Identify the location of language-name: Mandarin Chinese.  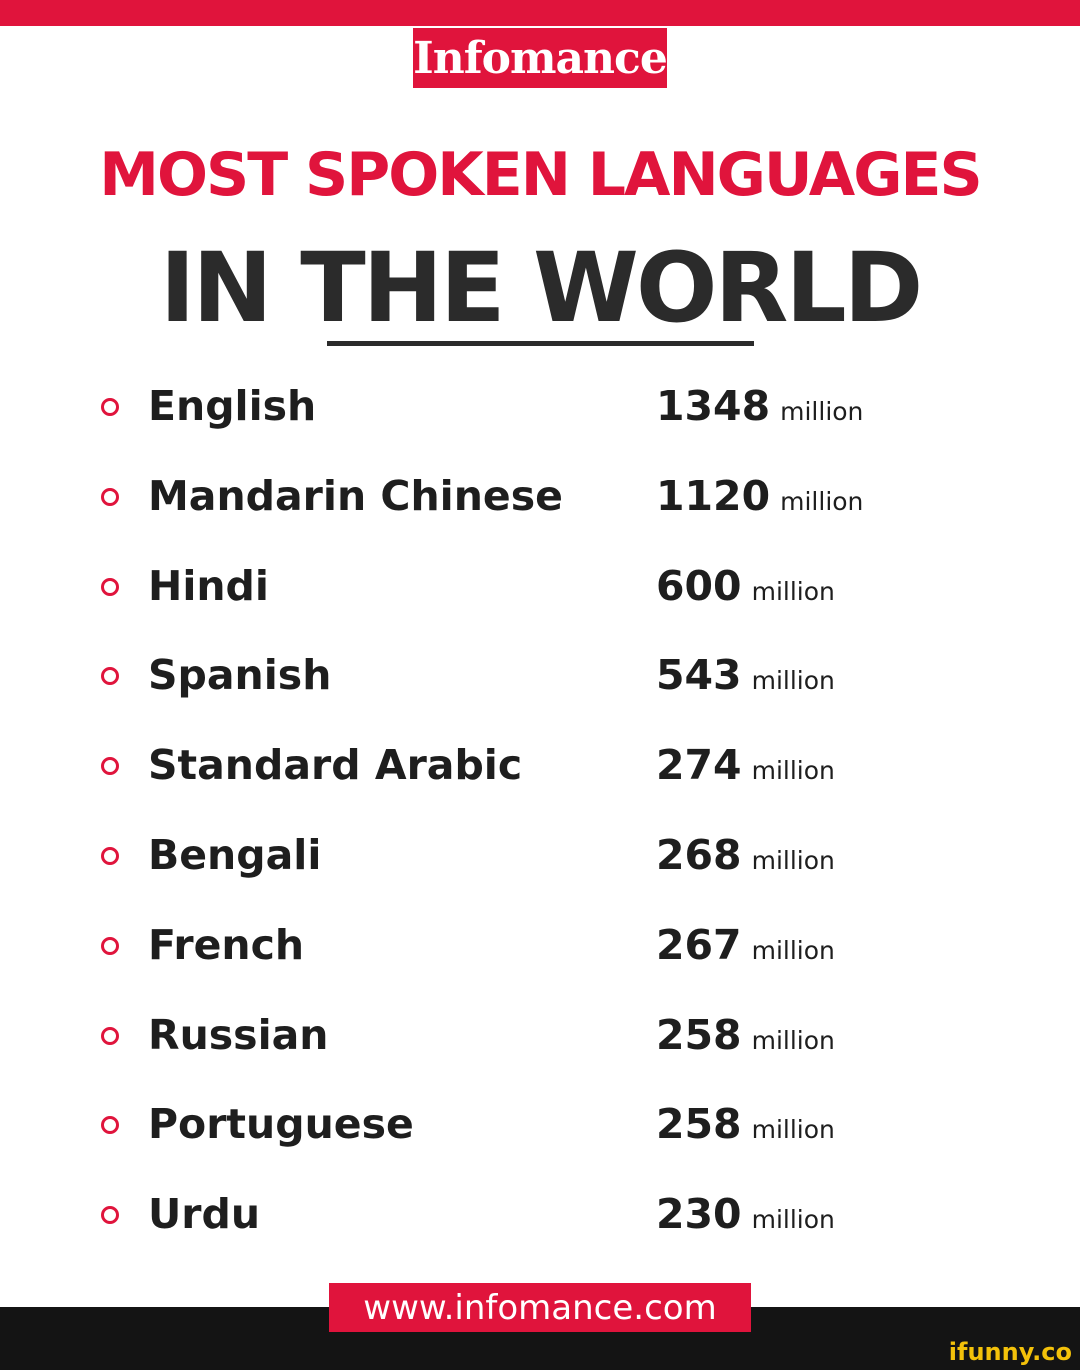
(355, 495).